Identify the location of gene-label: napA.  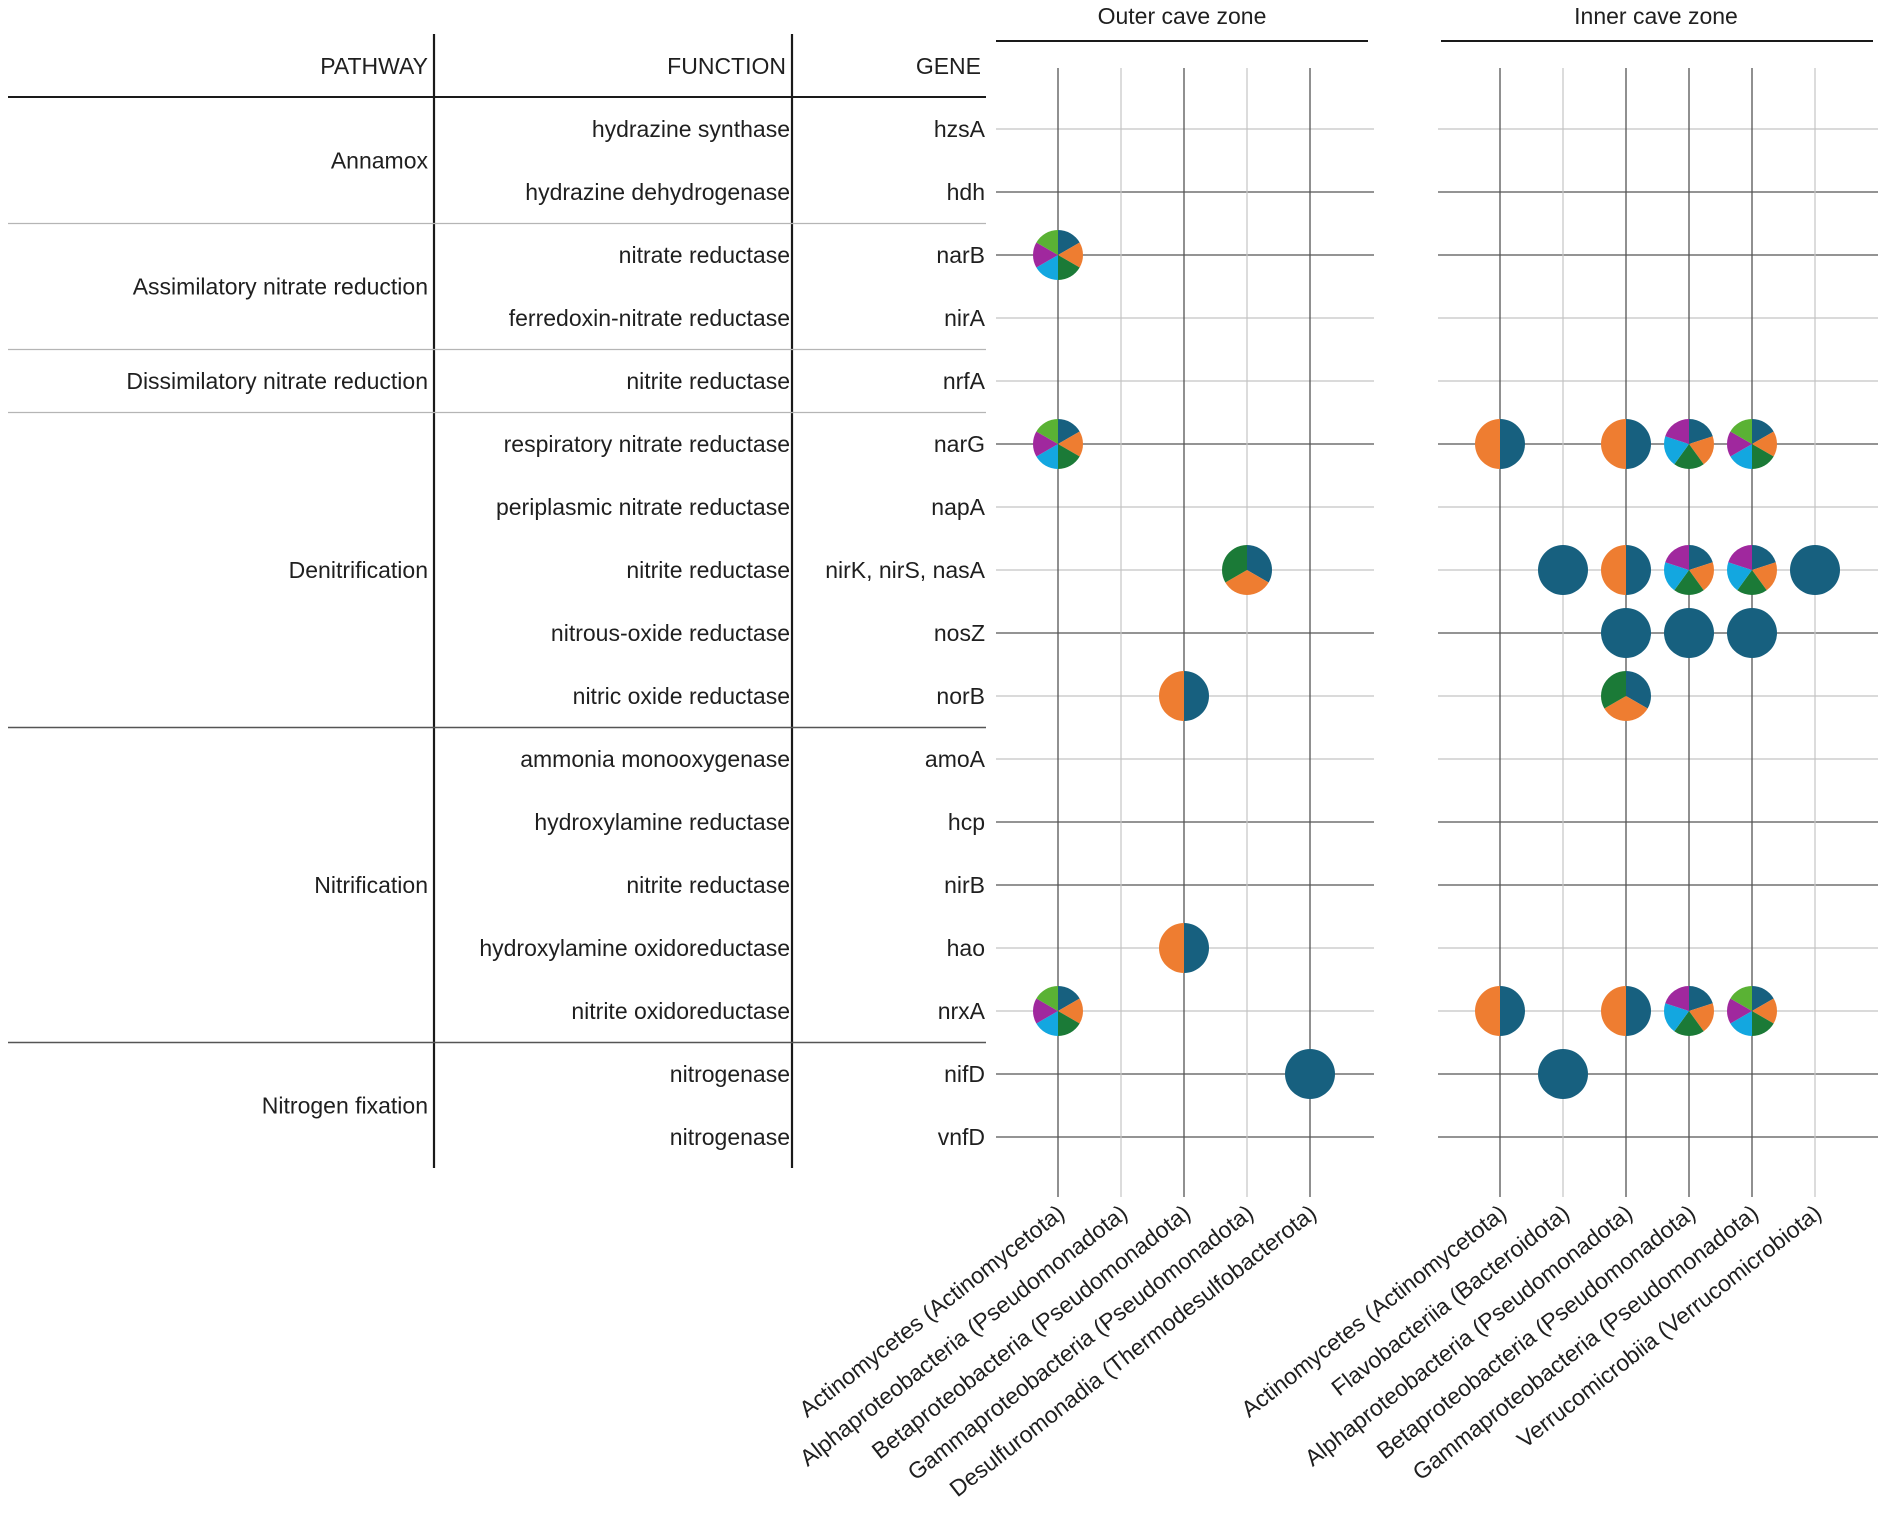
(958, 507).